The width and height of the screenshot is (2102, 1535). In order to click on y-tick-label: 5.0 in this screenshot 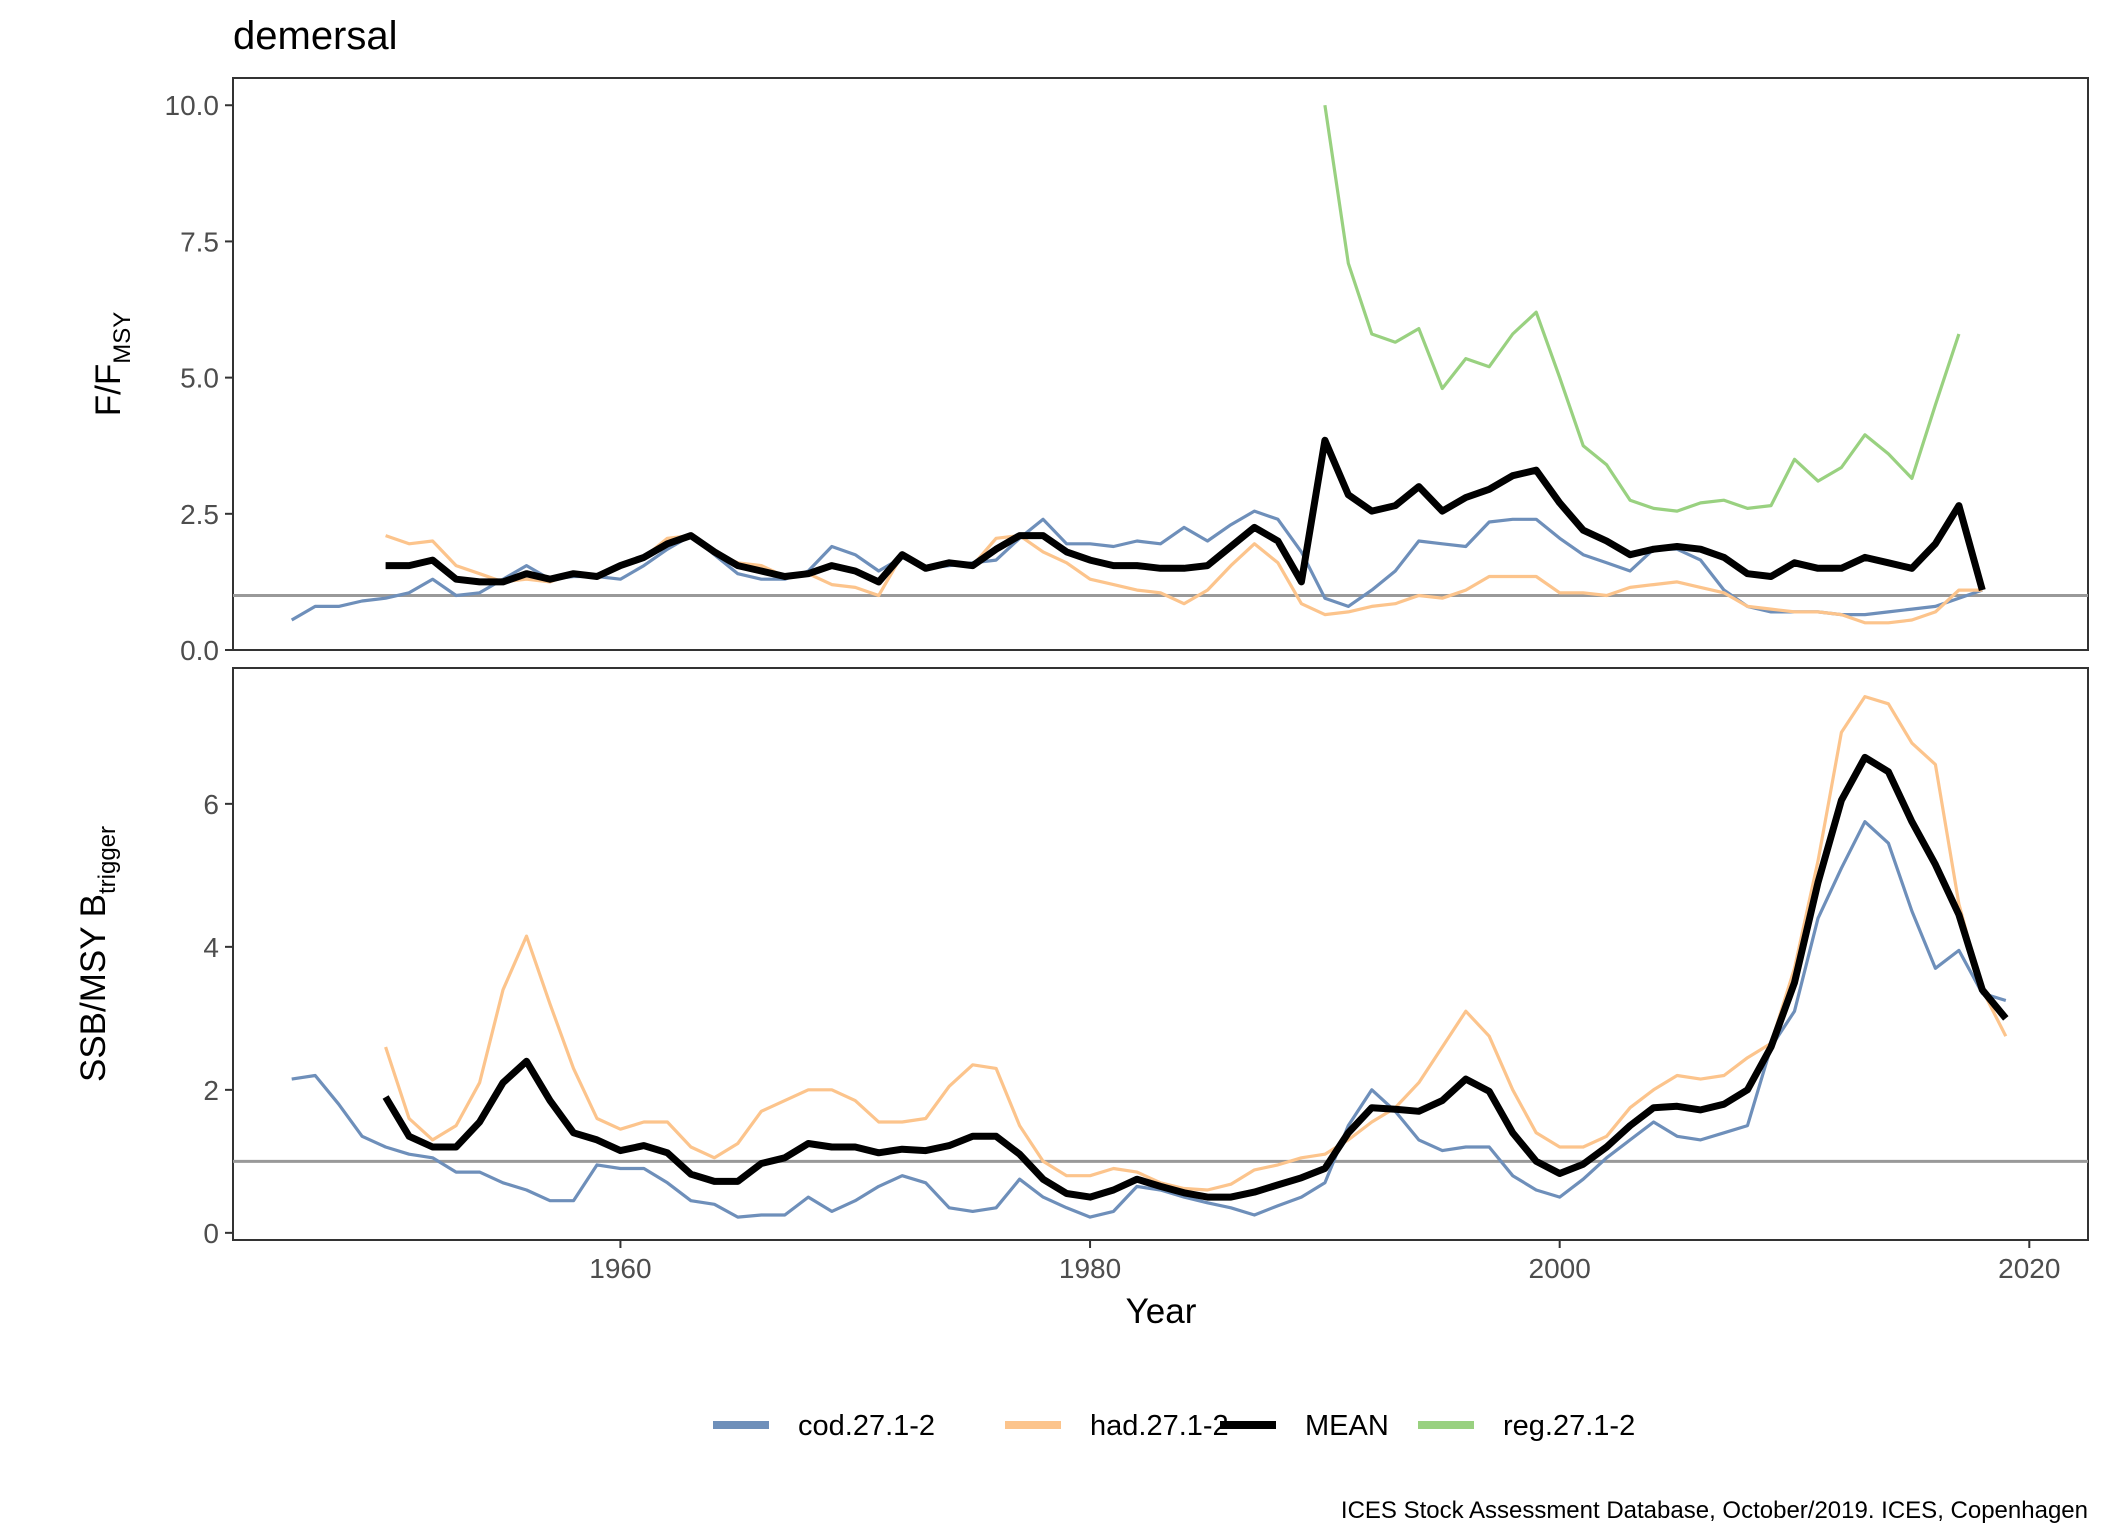, I will do `click(199, 378)`.